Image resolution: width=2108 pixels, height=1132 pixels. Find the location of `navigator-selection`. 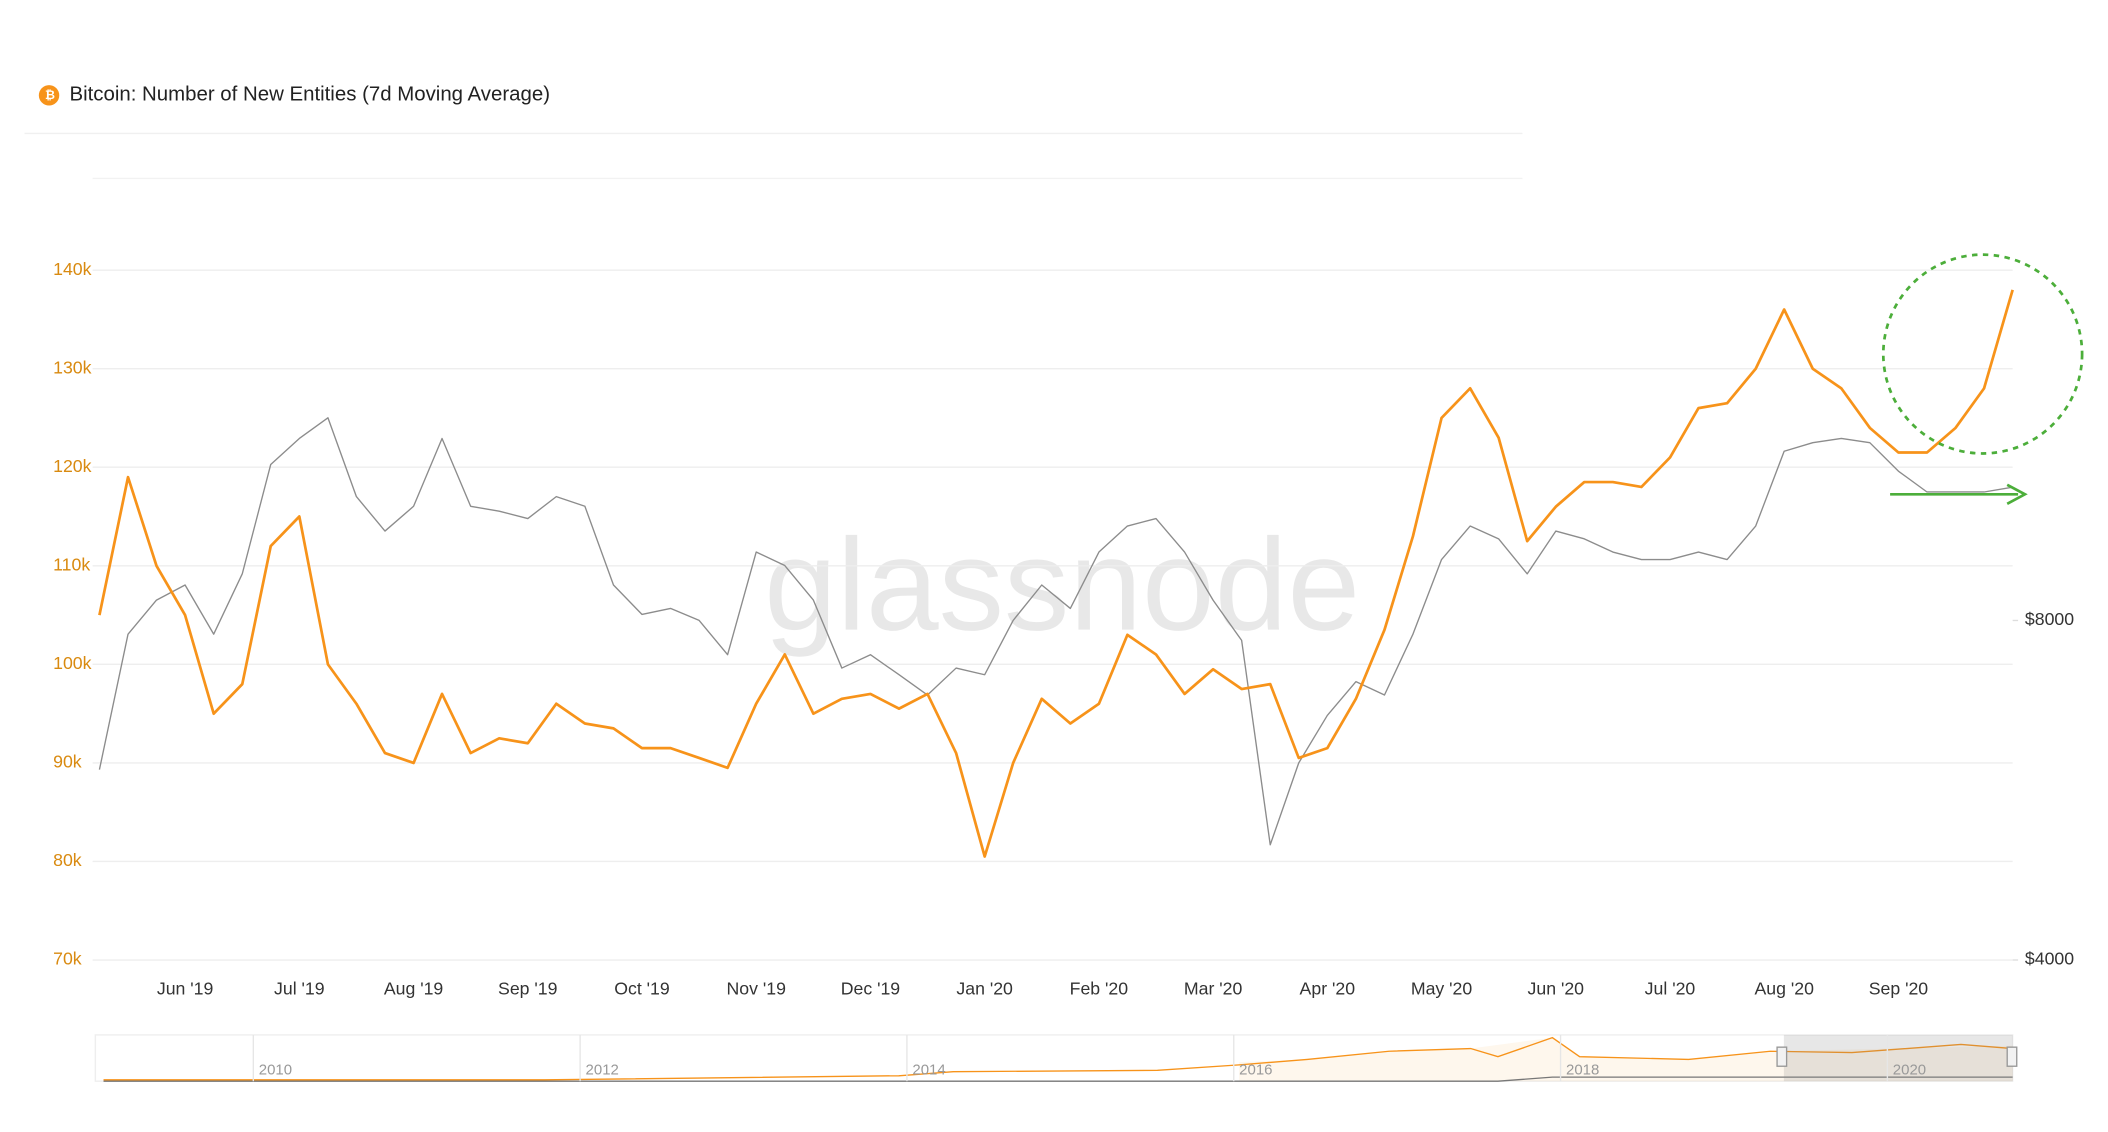

navigator-selection is located at coordinates (1898, 1058).